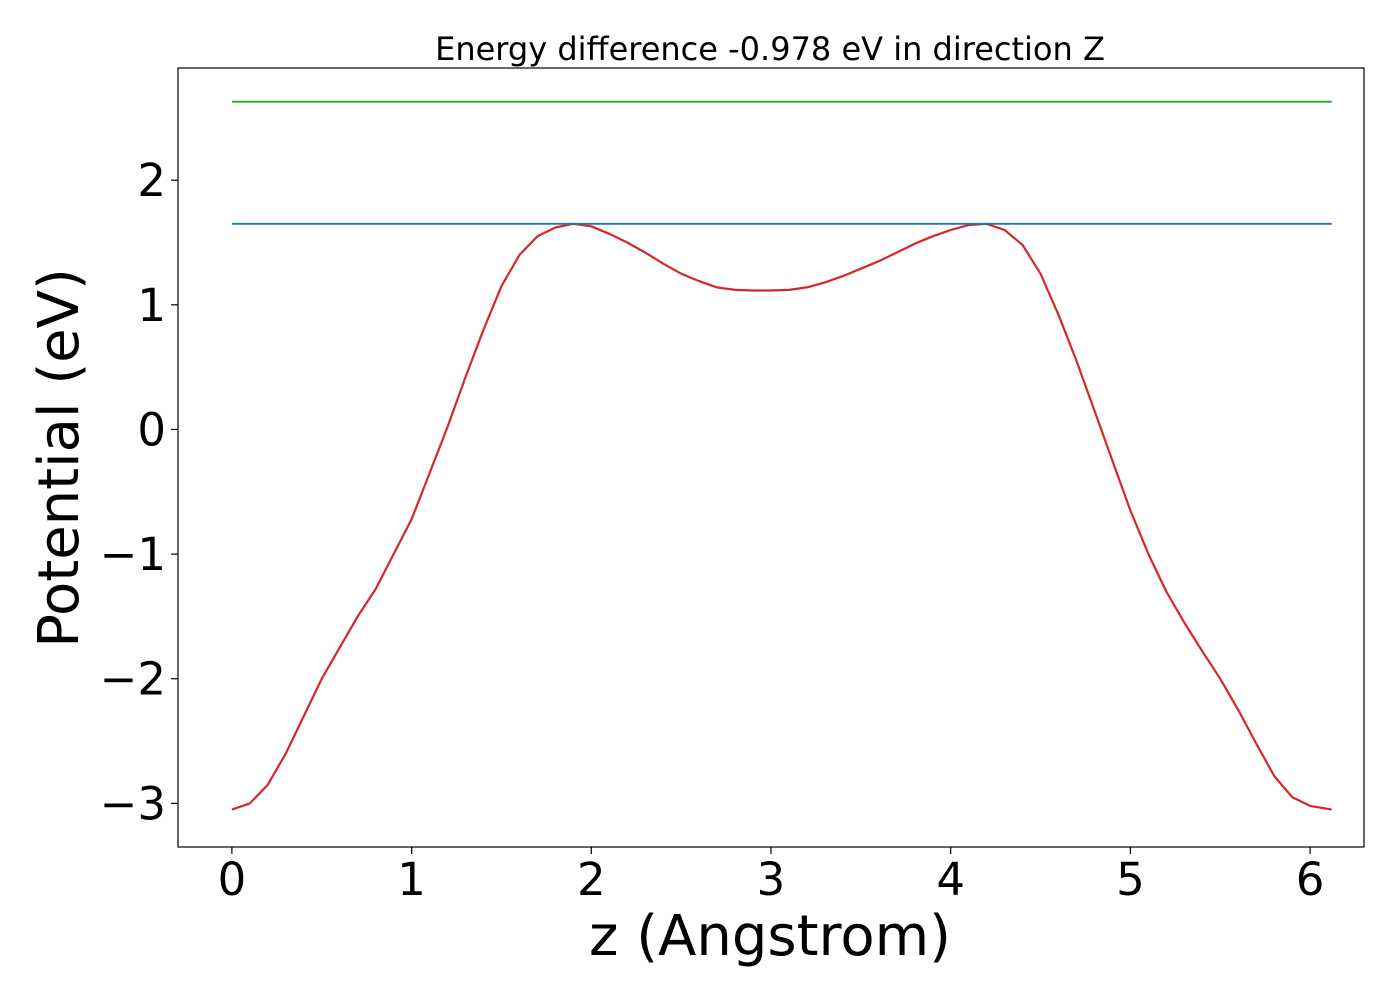 This screenshot has height=1000, width=1400. What do you see at coordinates (133, 554) in the screenshot?
I see `y-tick-label: −1` at bounding box center [133, 554].